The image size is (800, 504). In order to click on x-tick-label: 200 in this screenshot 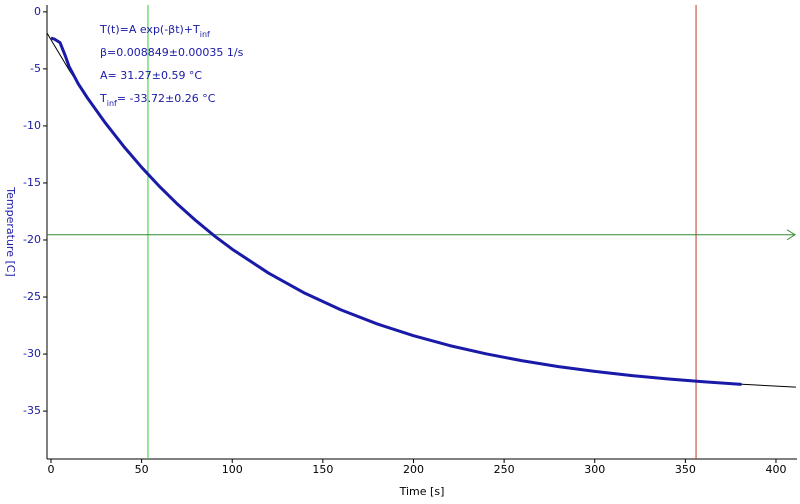, I will do `click(413, 469)`.